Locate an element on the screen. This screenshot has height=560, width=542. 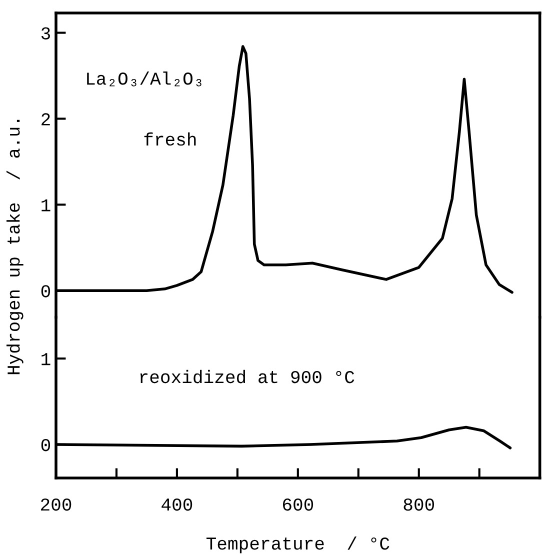
x-tick-label: 800 is located at coordinates (419, 504).